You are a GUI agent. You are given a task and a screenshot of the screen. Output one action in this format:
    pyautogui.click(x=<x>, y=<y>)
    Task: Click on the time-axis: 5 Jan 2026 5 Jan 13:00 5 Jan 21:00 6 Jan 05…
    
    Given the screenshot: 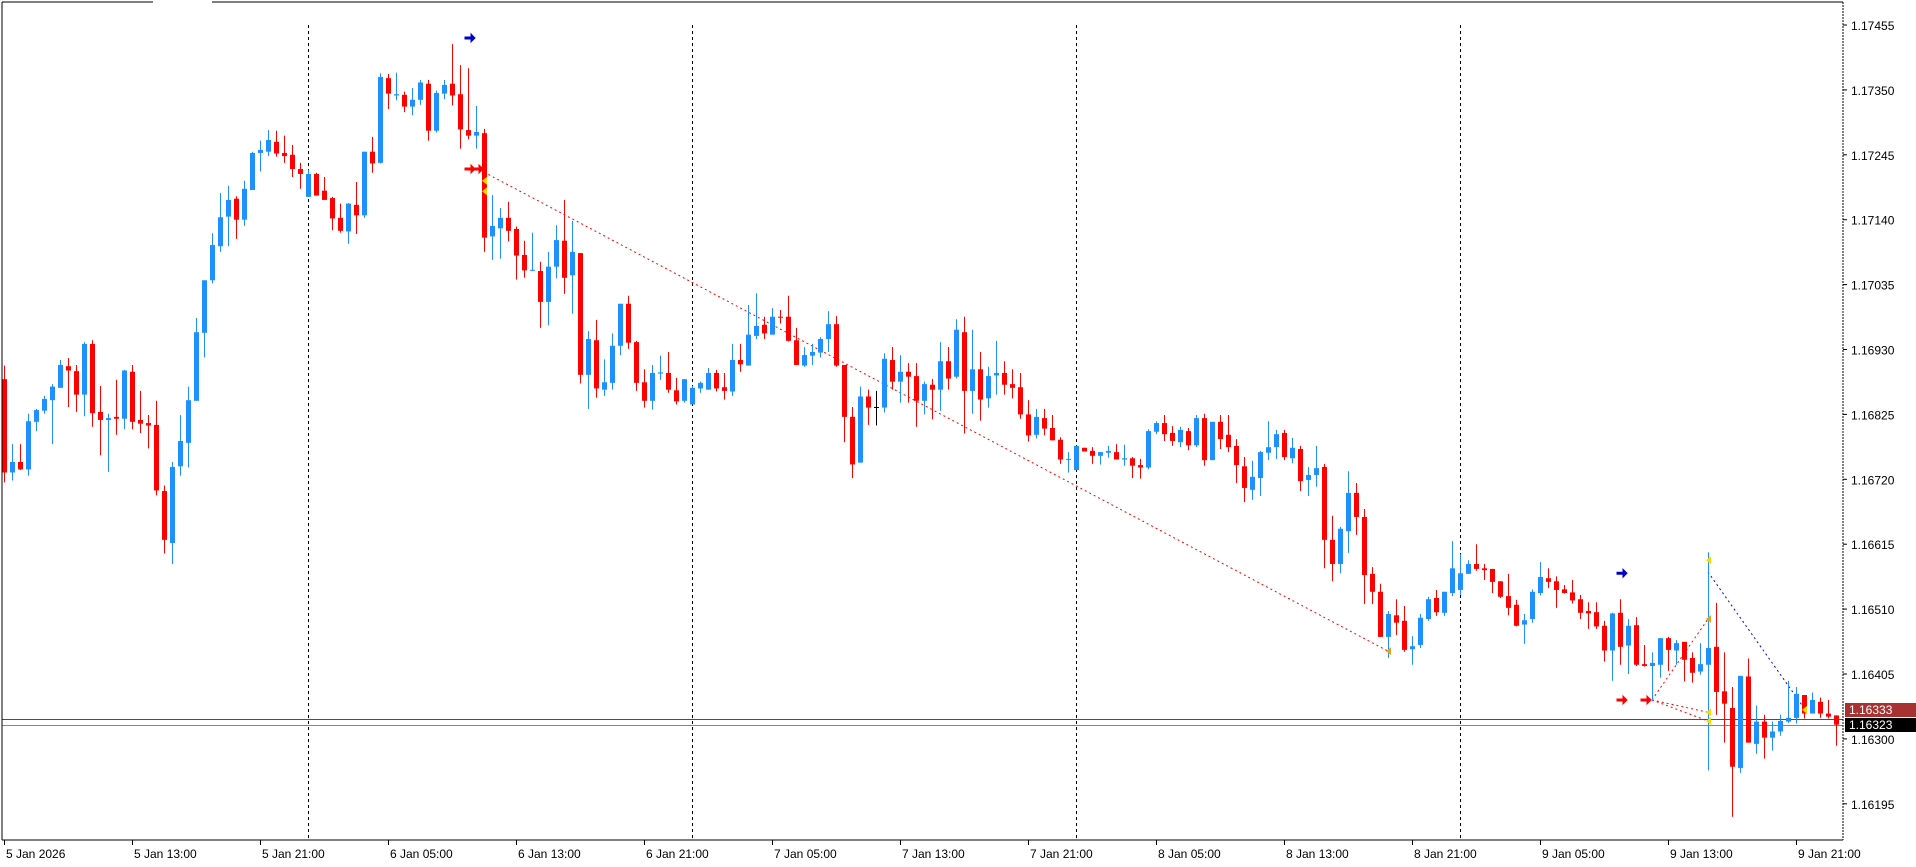 What is the action you would take?
    pyautogui.click(x=933, y=850)
    